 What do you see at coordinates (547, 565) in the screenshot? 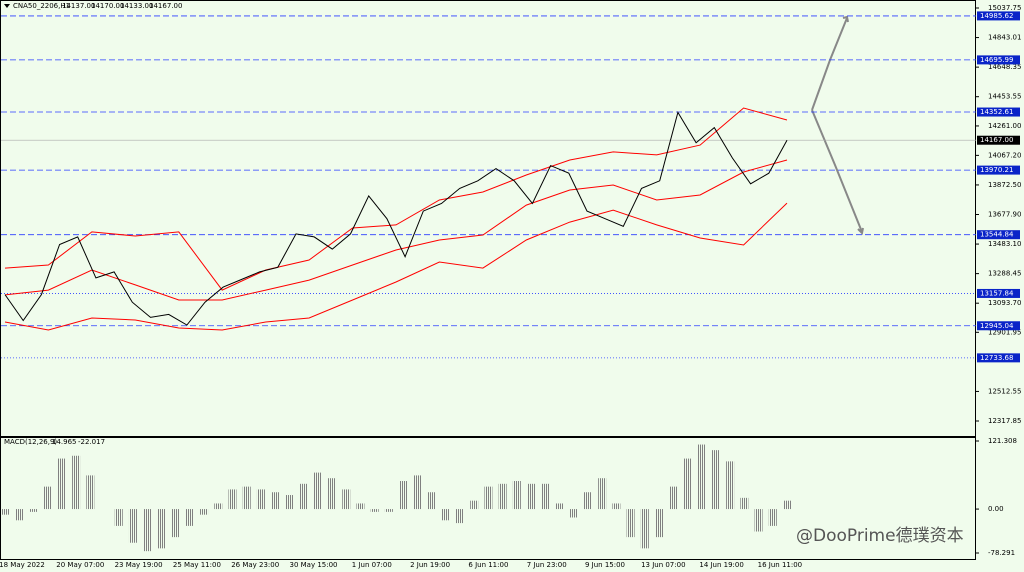
I see `x-tick-label: 7 Jun 23:00` at bounding box center [547, 565].